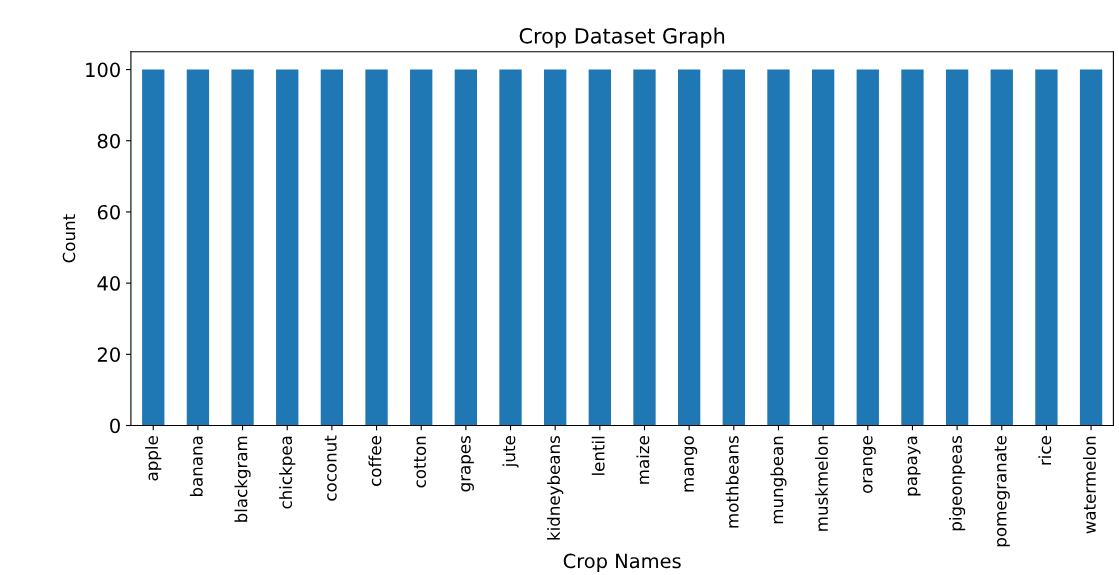 The height and width of the screenshot is (575, 1119). I want to click on x-tick-label: blackgram, so click(242, 479).